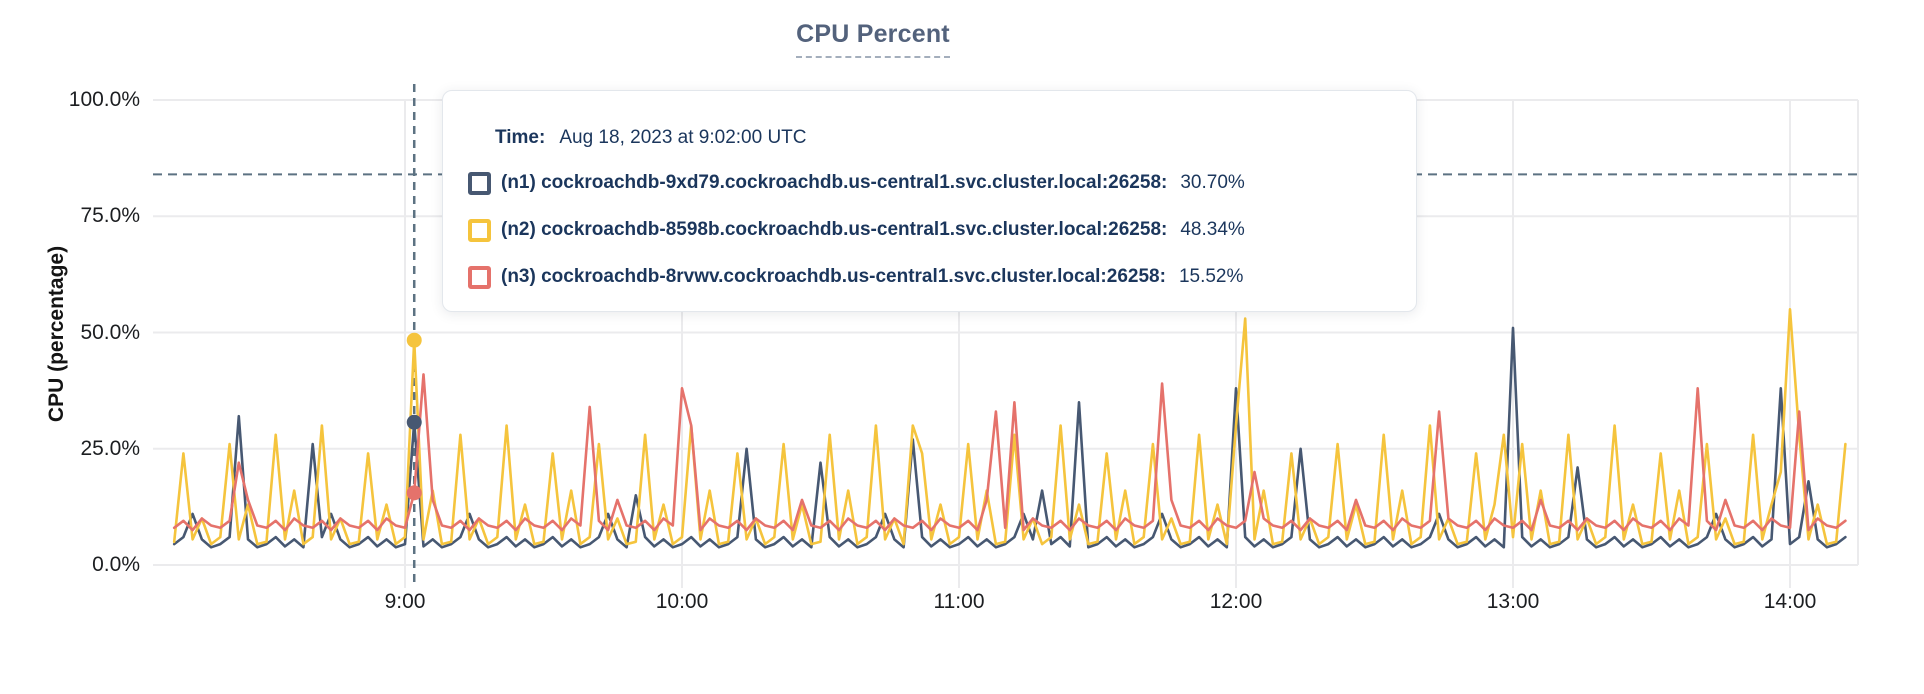 The image size is (1924, 694). I want to click on x-tick-label: 14:00, so click(1790, 601).